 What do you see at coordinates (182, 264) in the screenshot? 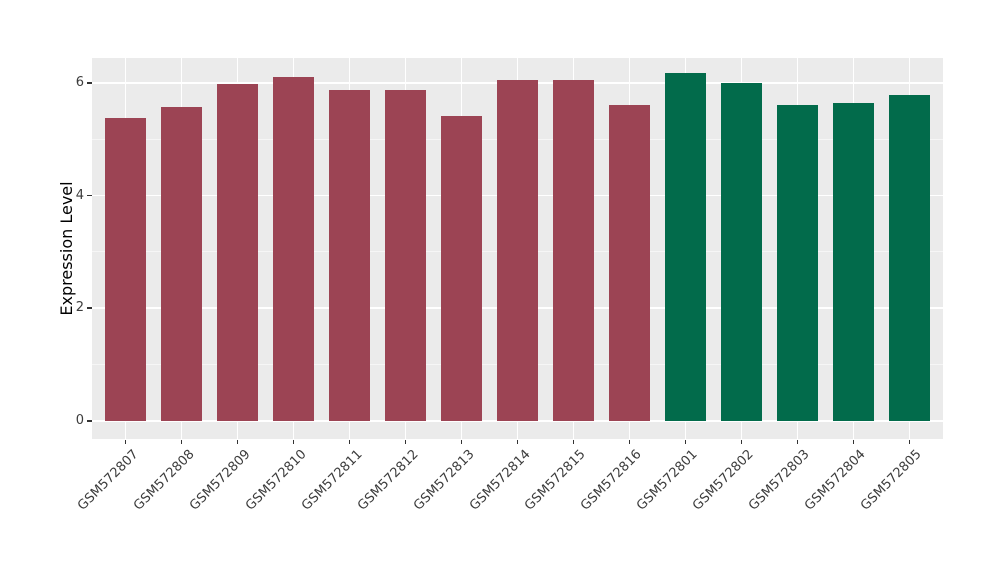
I see `bar-GSM572808` at bounding box center [182, 264].